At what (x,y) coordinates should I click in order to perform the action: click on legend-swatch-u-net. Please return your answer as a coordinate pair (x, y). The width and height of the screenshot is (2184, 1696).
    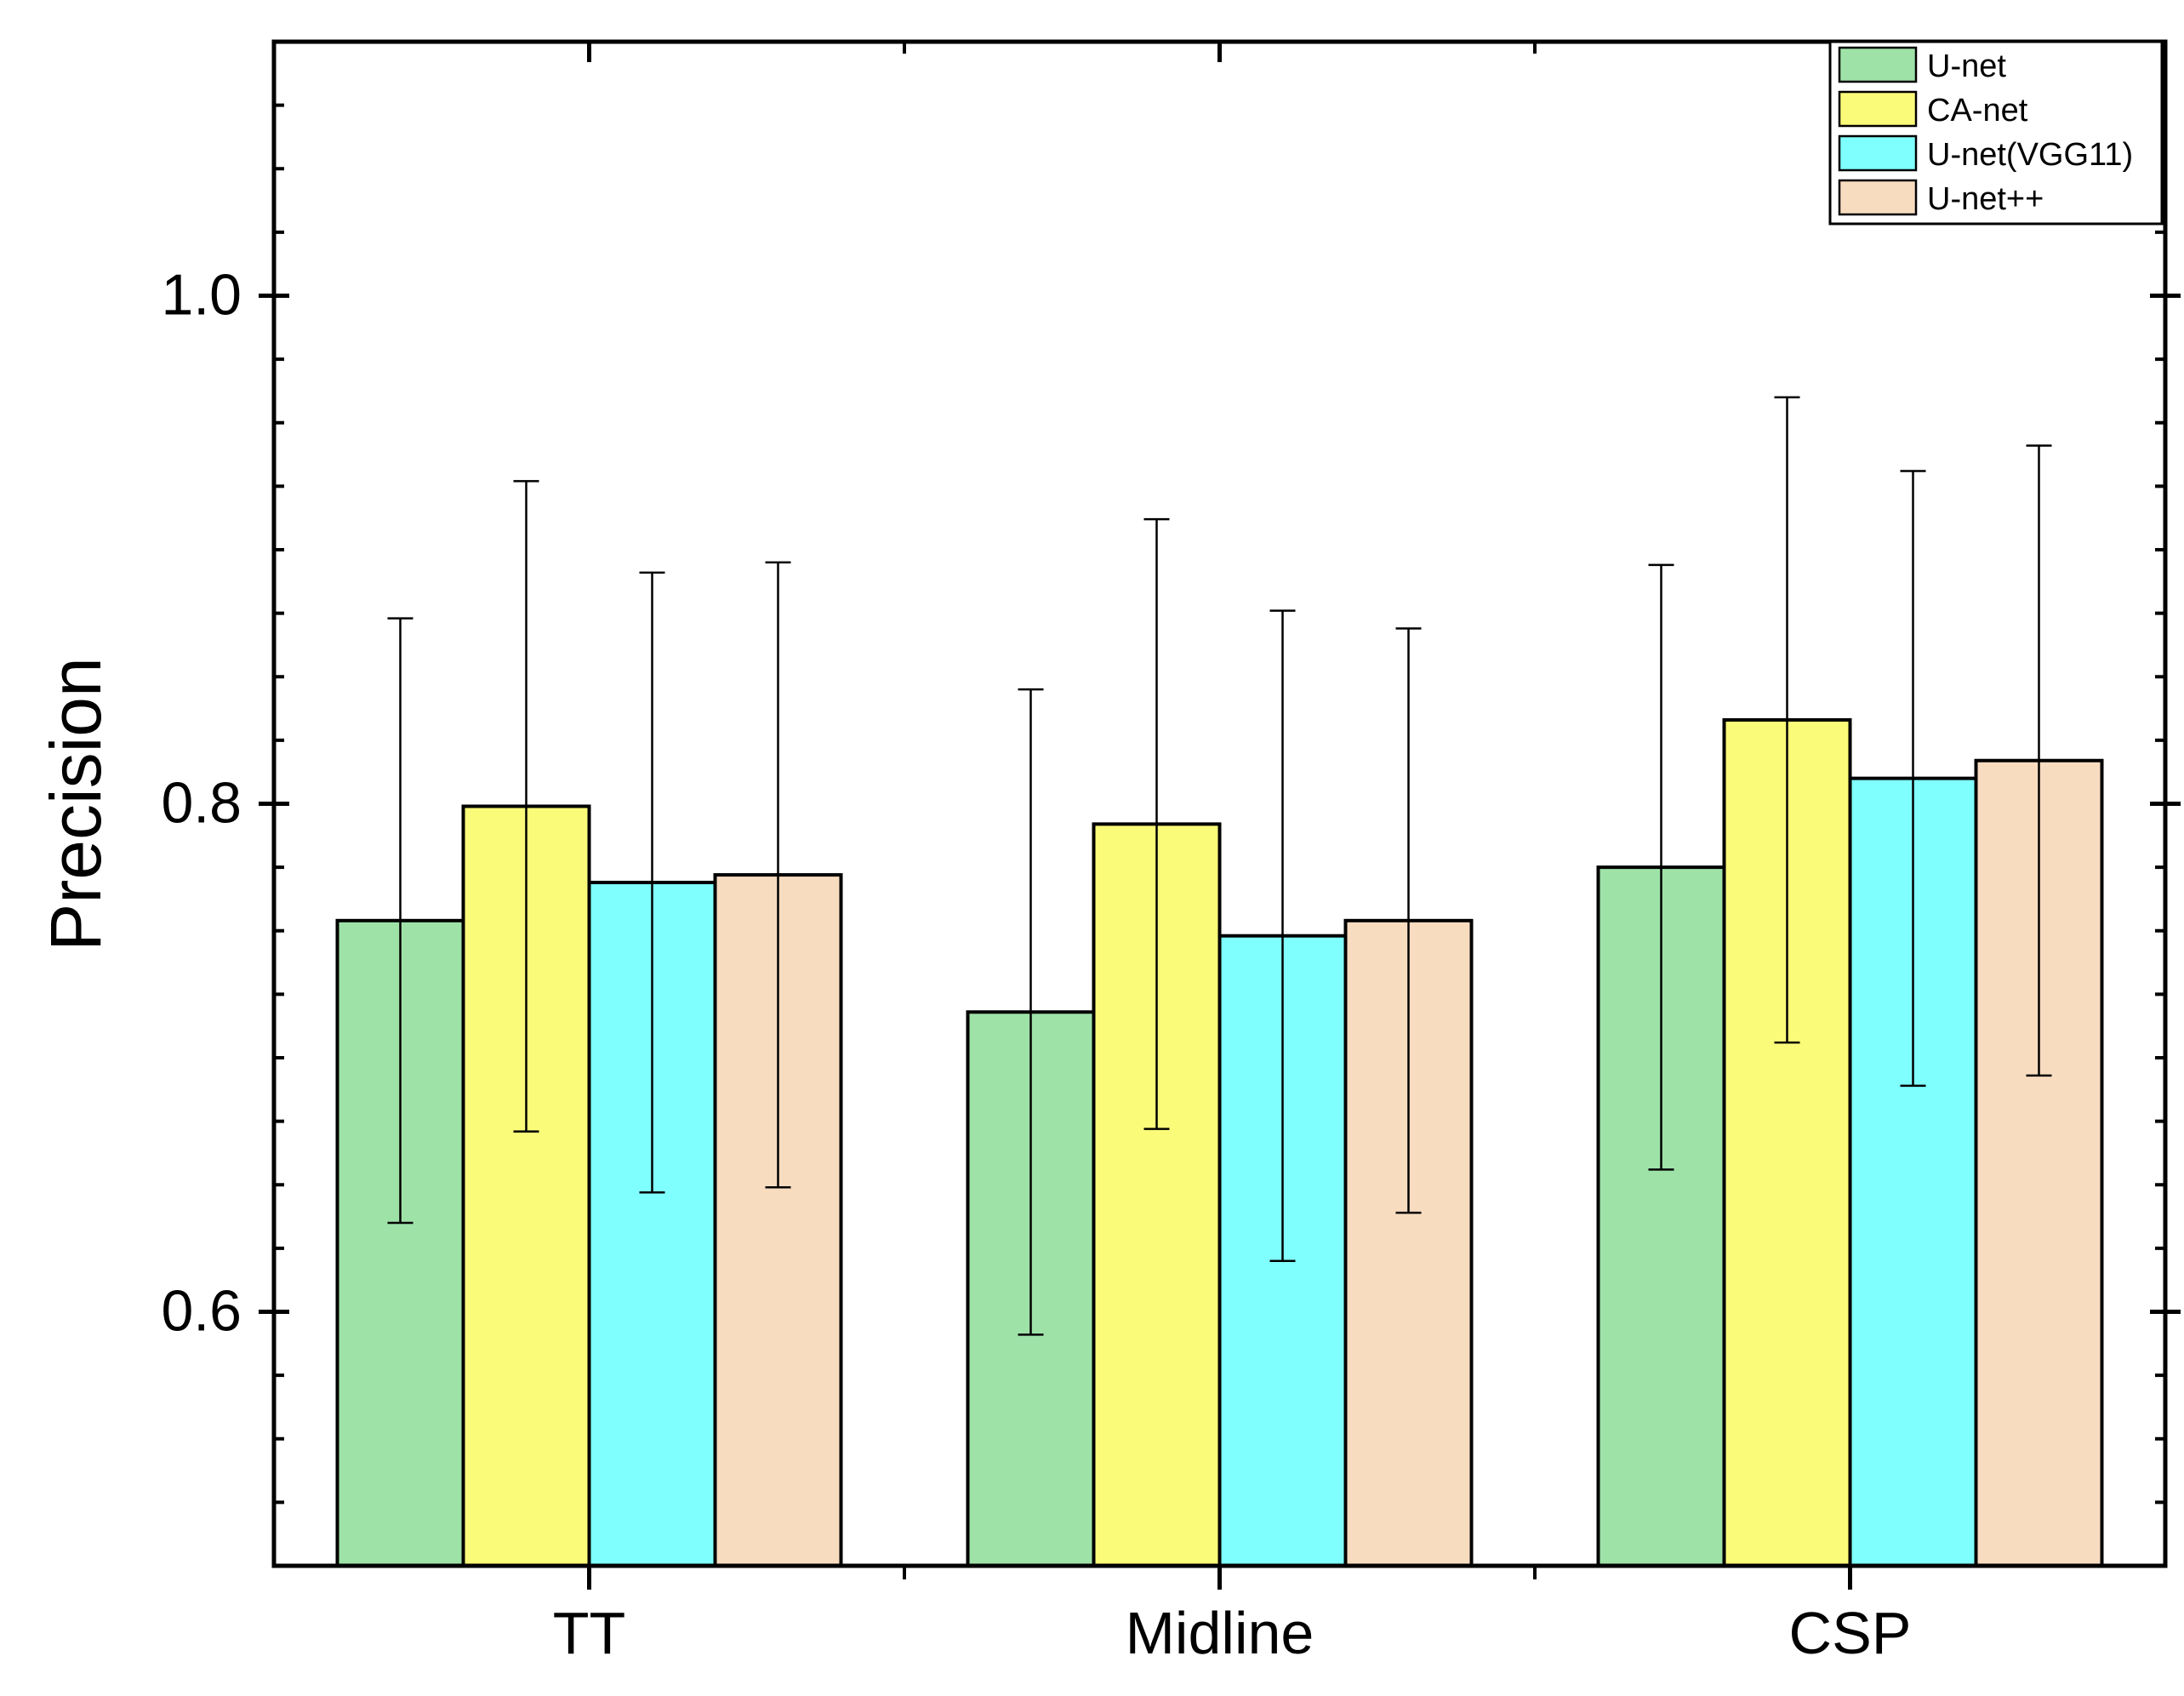
    Looking at the image, I should click on (1878, 64).